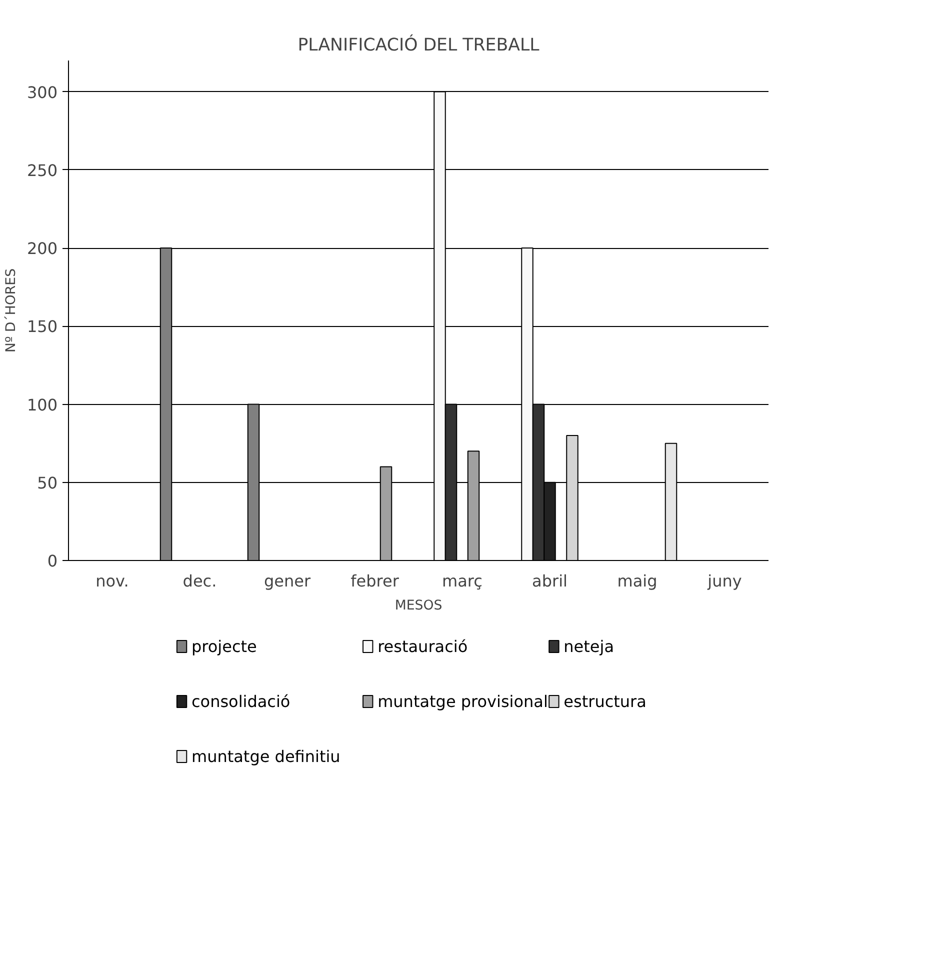  I want to click on x-tick-label: nov., so click(112, 581).